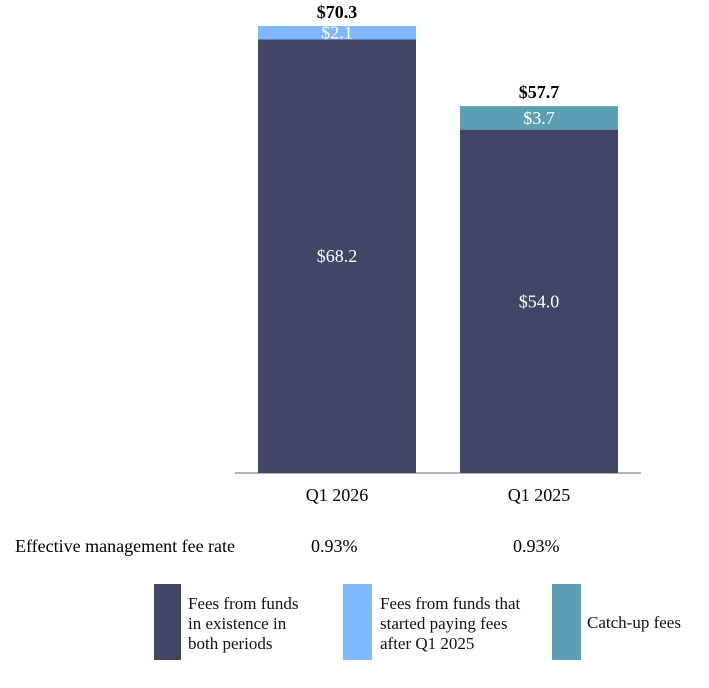  What do you see at coordinates (566, 622) in the screenshot?
I see `legend-swatch-catch-up-fees` at bounding box center [566, 622].